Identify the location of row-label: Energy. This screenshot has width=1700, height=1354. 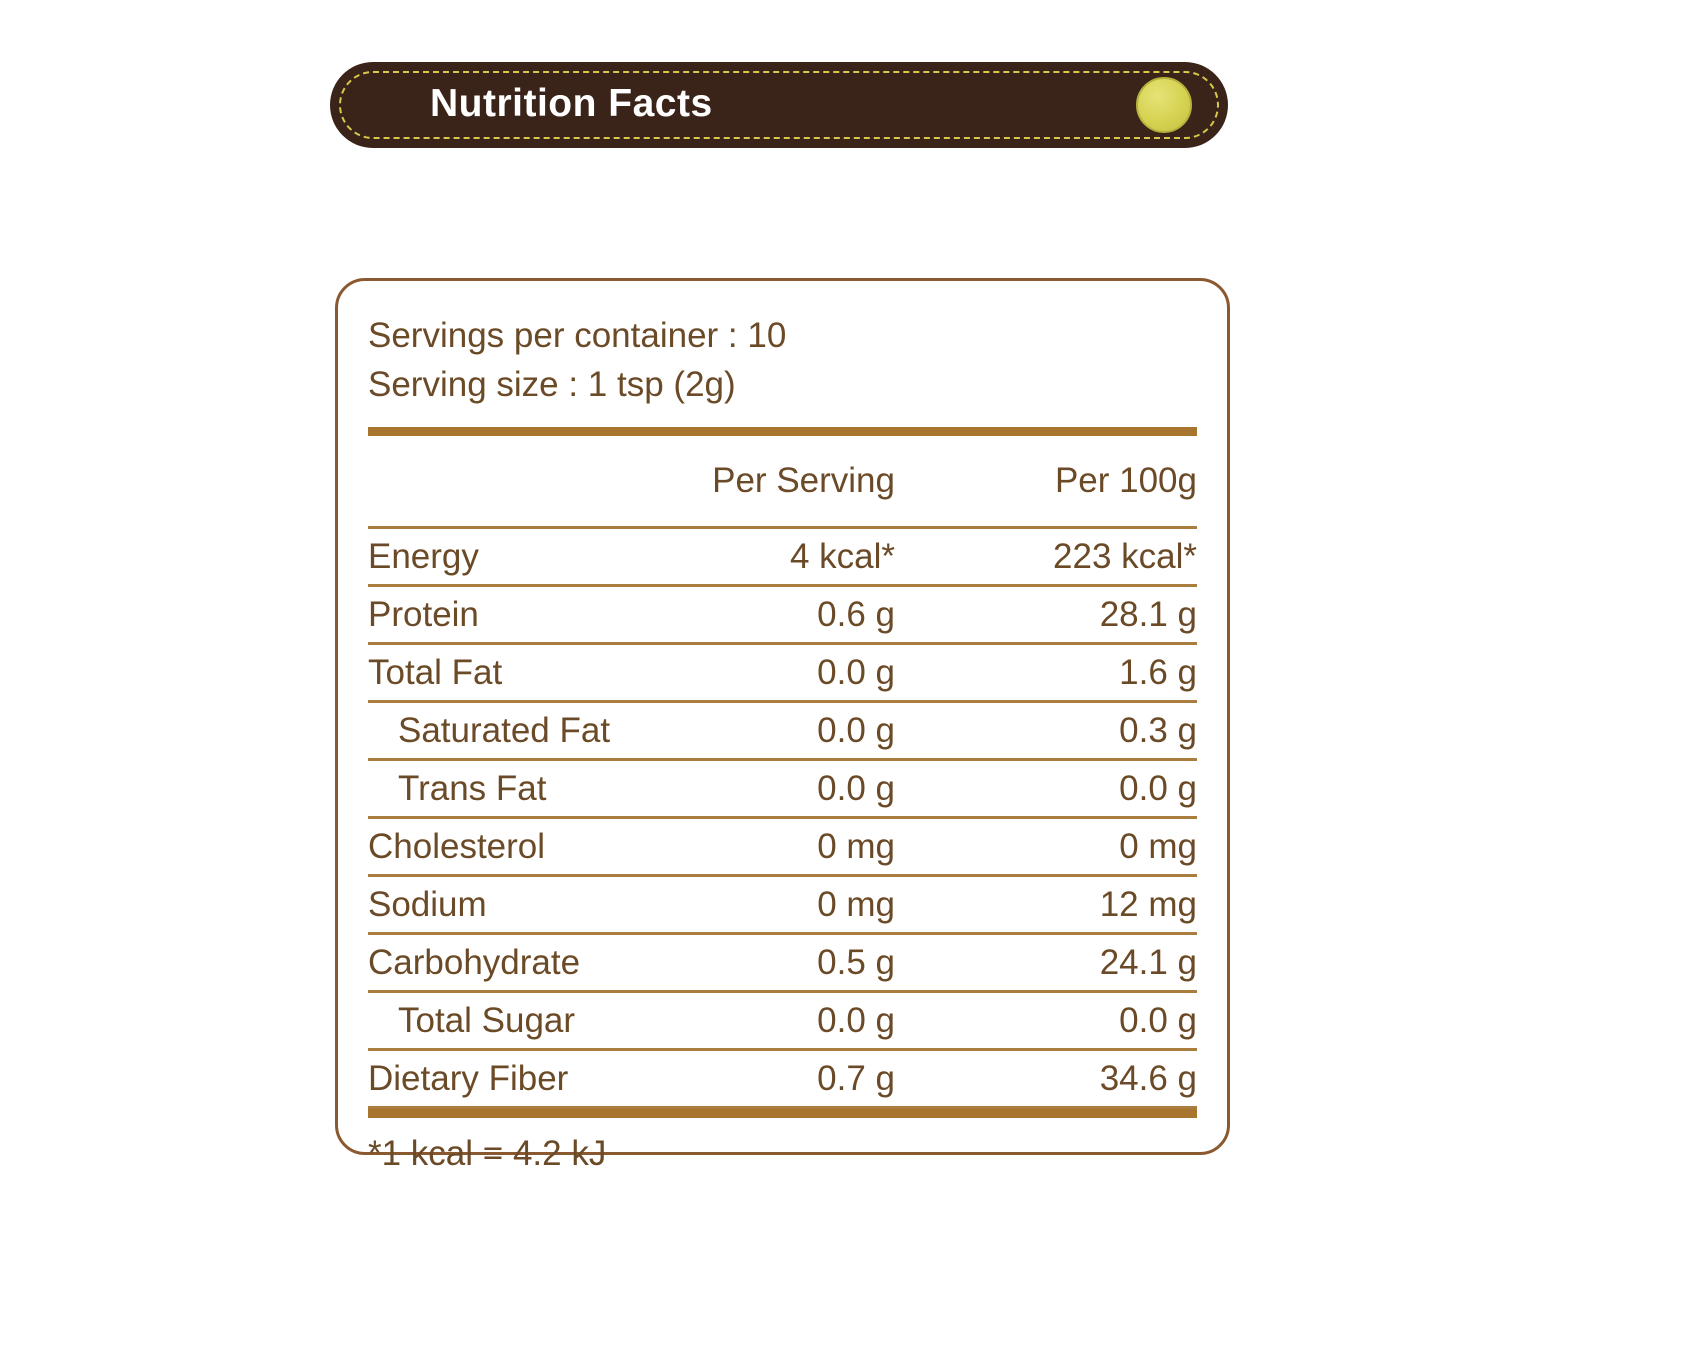
(423, 556).